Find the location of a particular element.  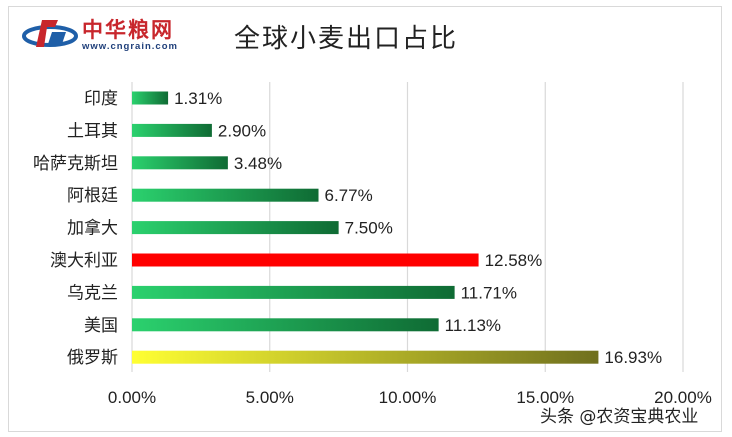

x-tick-label: 10.00% is located at coordinates (408, 397).